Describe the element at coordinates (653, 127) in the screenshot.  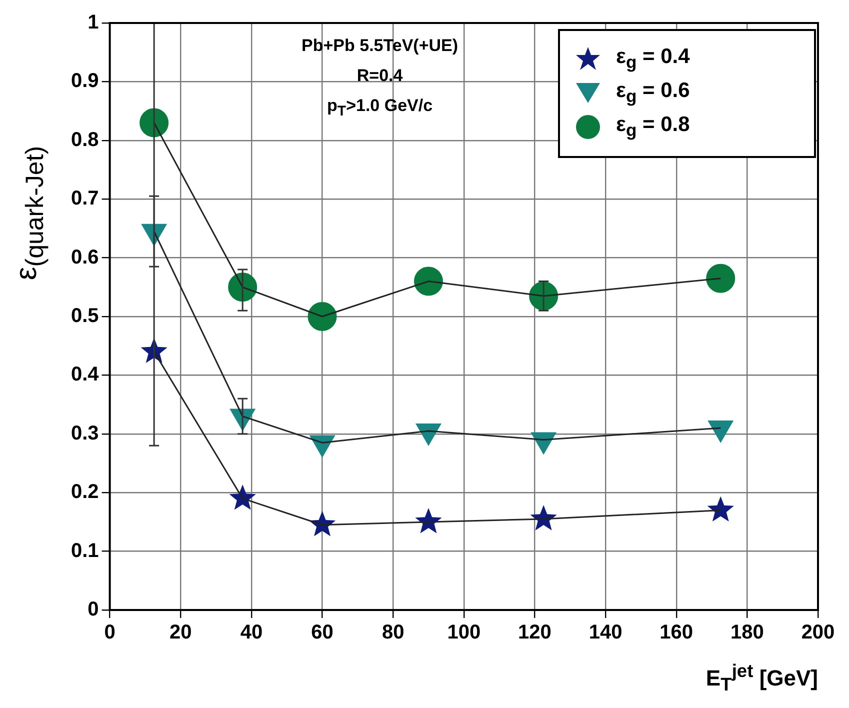
I see `legend-label: ε$_{g}$ = 0.8` at that location.